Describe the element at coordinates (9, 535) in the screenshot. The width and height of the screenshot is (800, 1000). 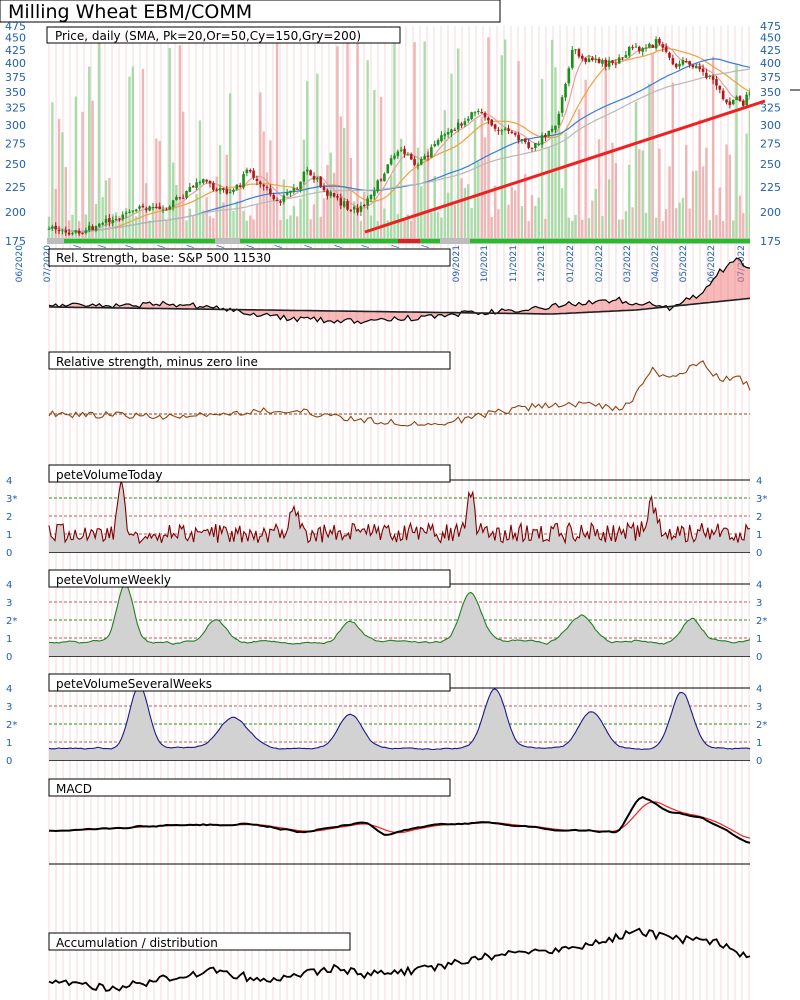
I see `pv-tick-left: 1` at that location.